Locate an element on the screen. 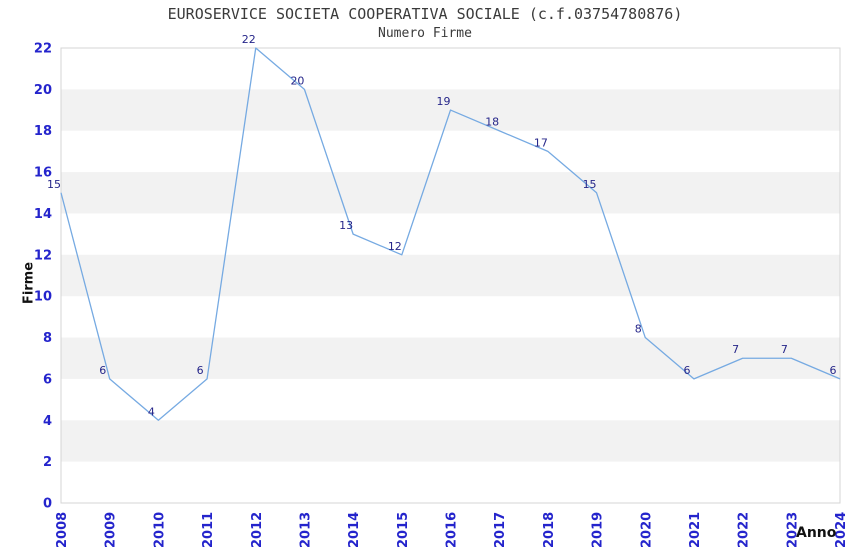 The width and height of the screenshot is (850, 550). x-tick-label: 2021 is located at coordinates (695, 530).